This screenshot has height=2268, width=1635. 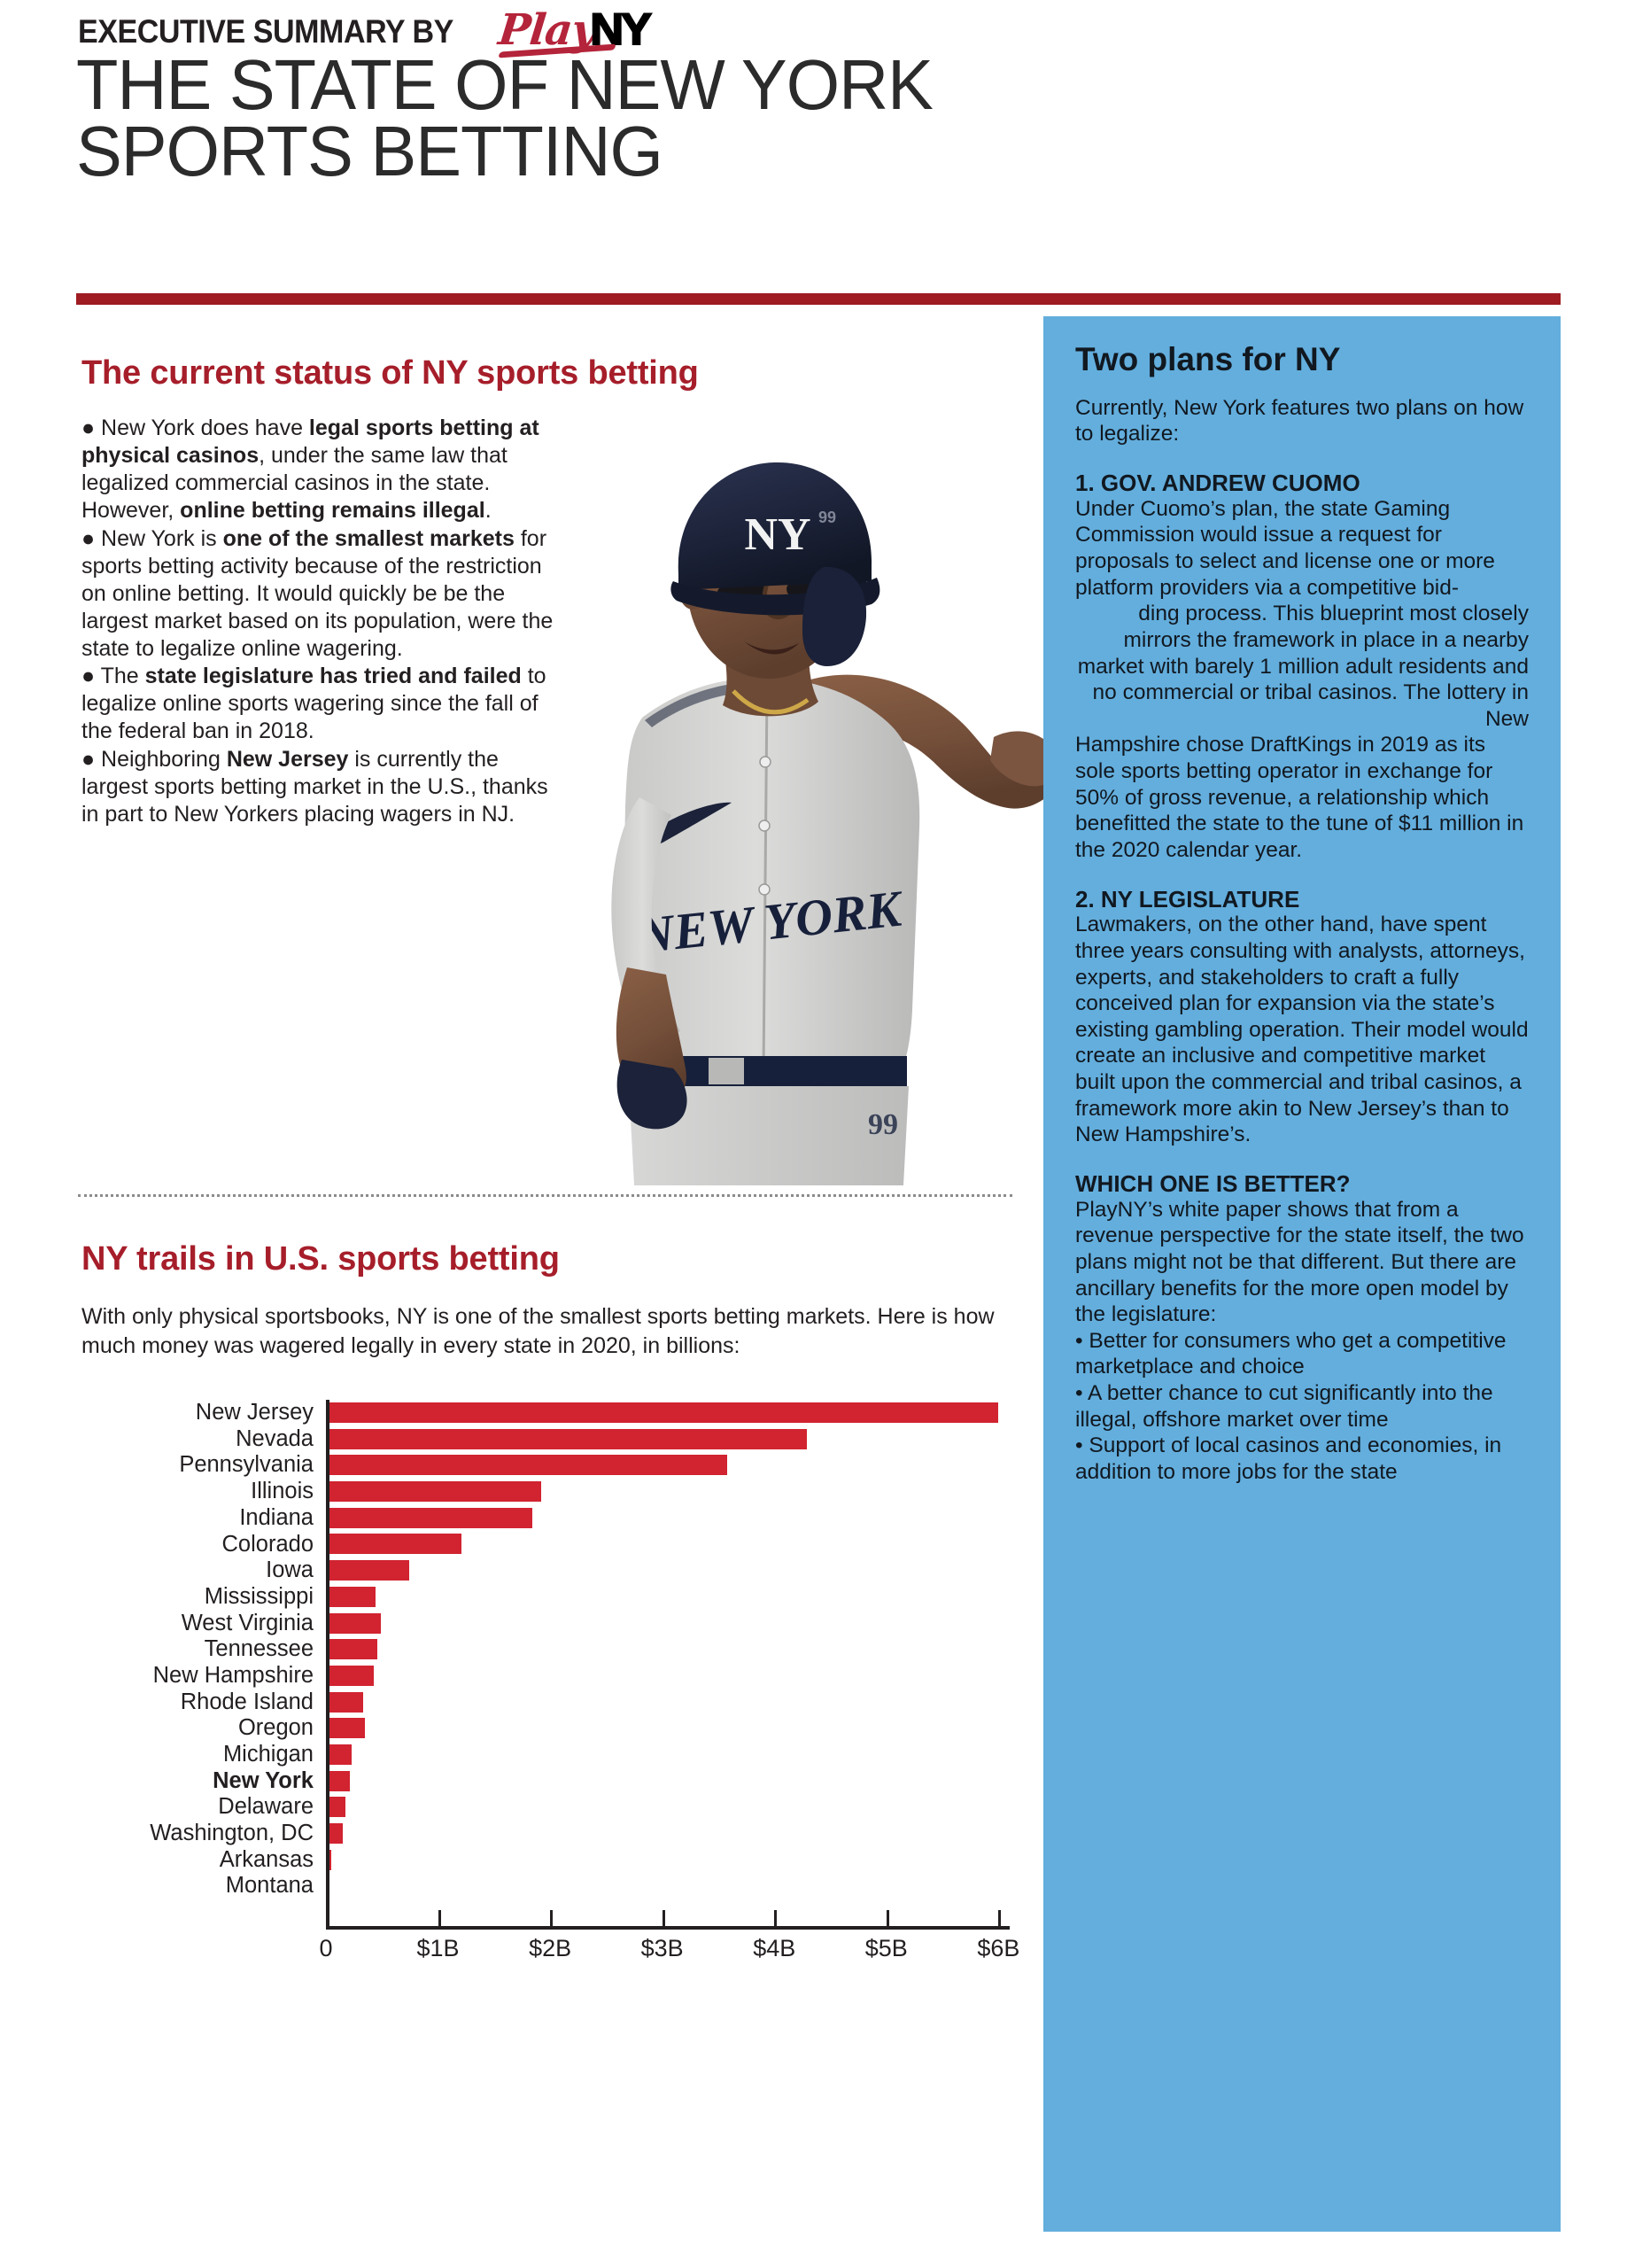 I want to click on chart-category-label: Iowa, so click(x=290, y=1570).